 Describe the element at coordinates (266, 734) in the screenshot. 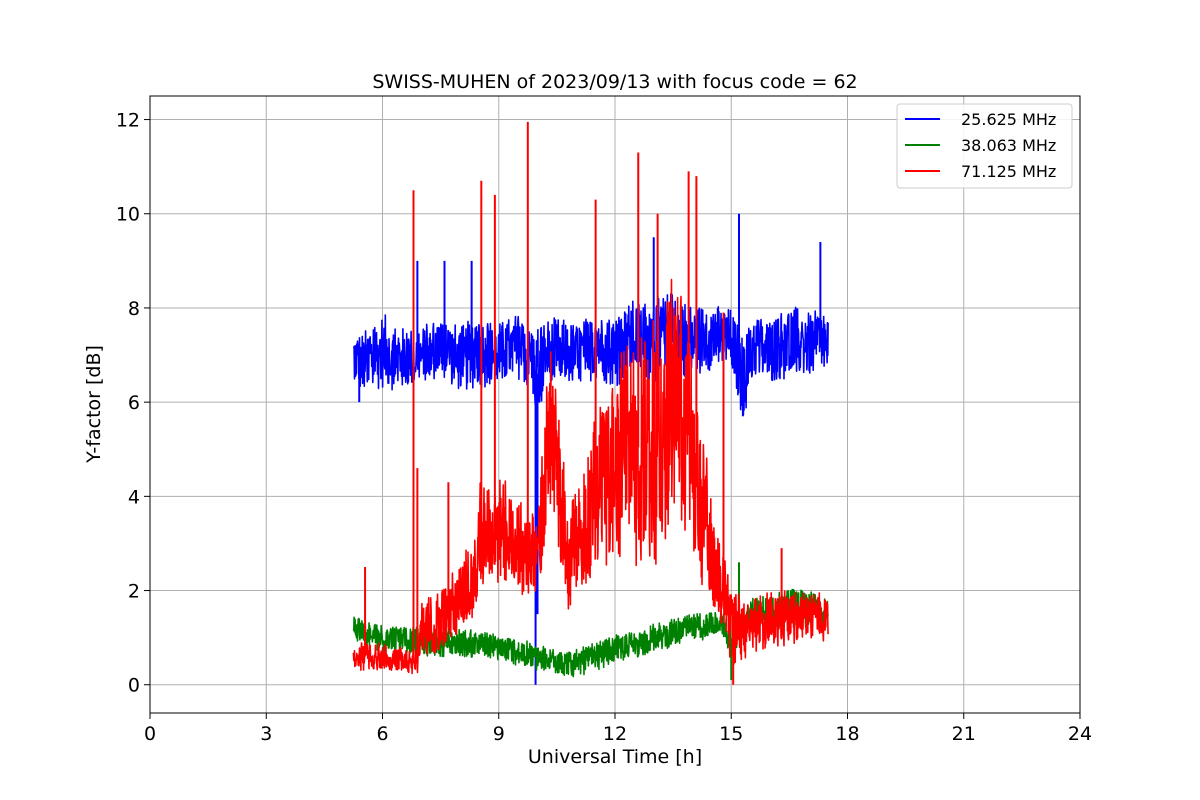

I see `x-tick-label: 3` at that location.